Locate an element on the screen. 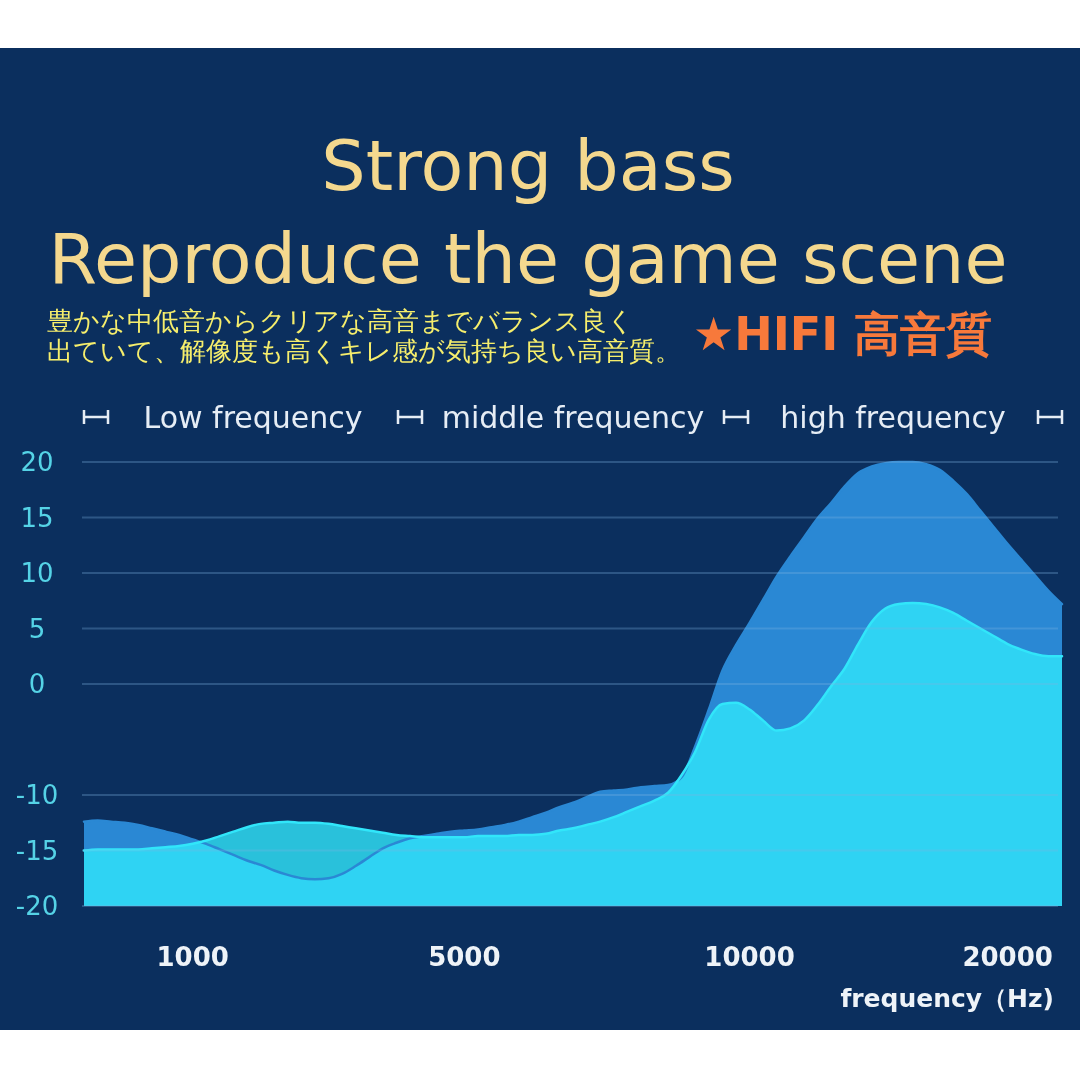 This screenshot has width=1080, height=1080. y-tick-label: 0 is located at coordinates (37, 684).